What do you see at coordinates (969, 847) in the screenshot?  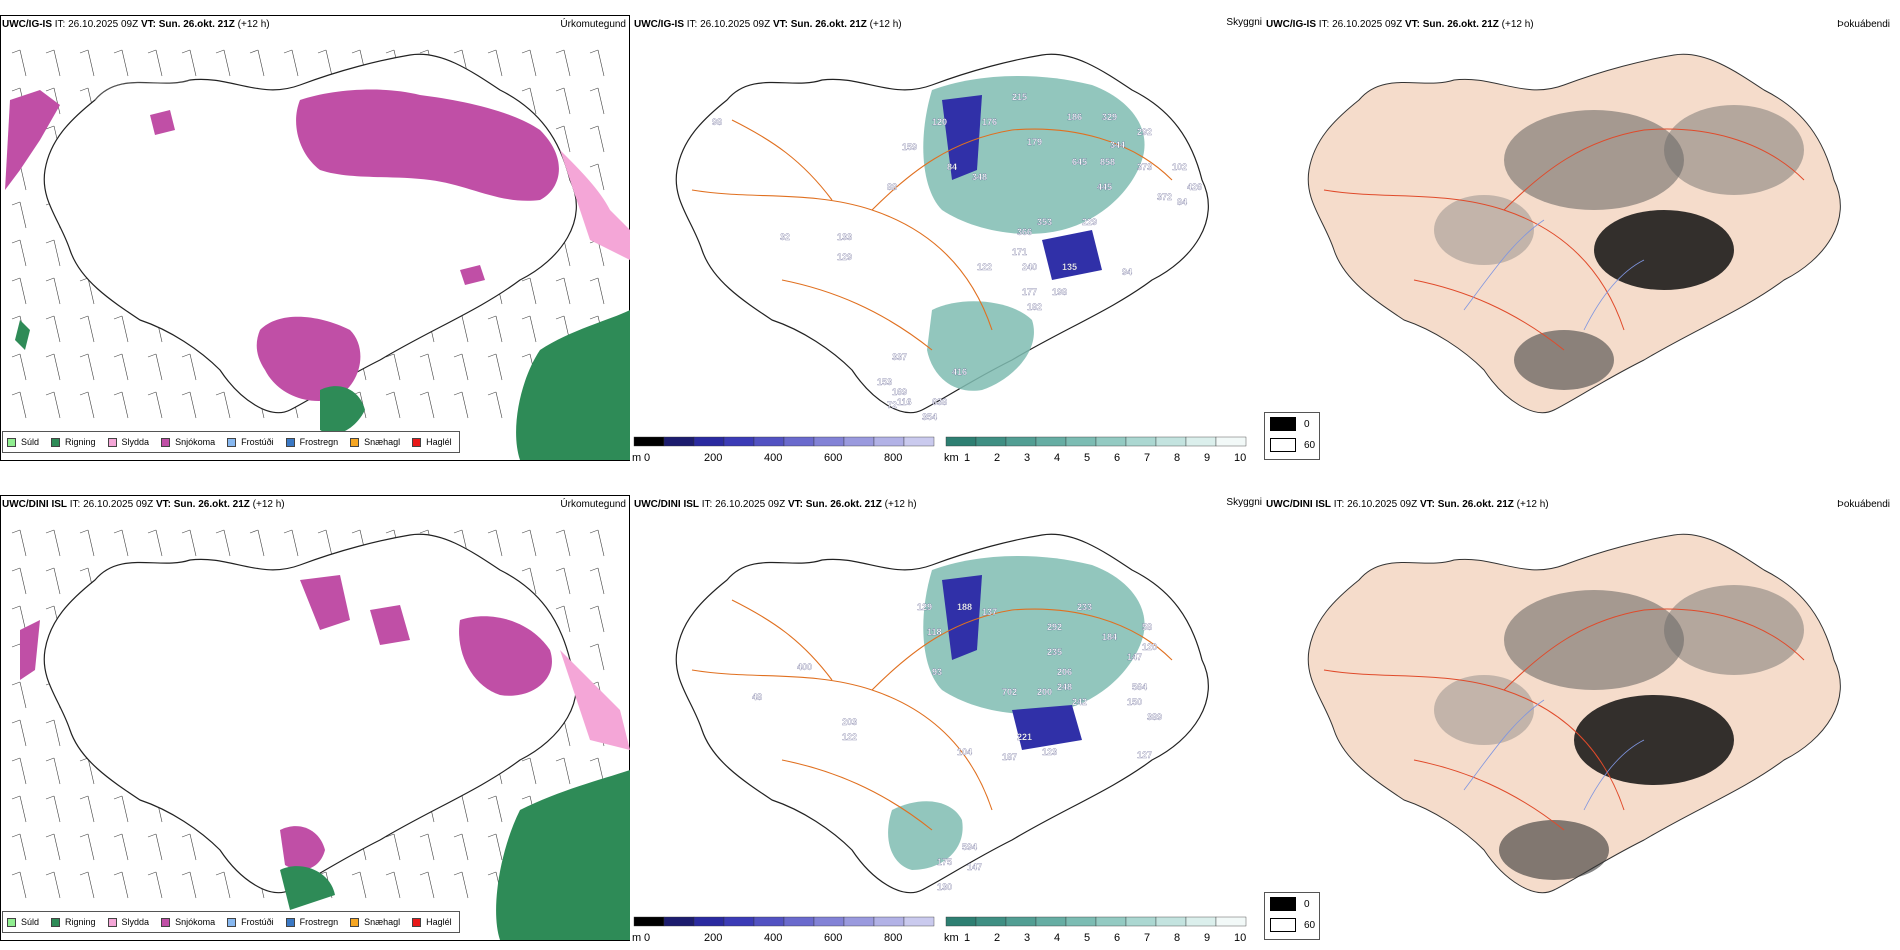 I see `ceiling-value: 594` at bounding box center [969, 847].